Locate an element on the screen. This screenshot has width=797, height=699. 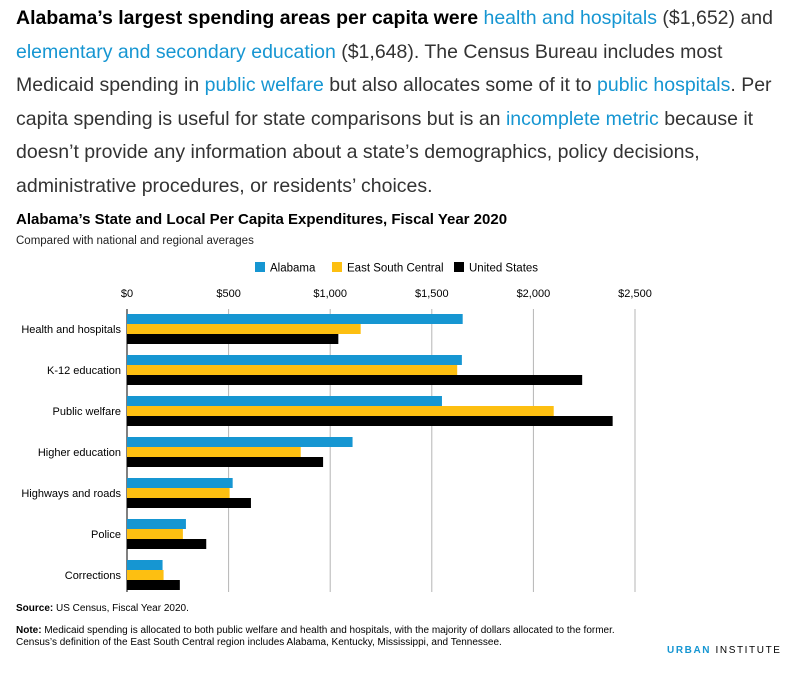
category-label-higher-education: Higher education is located at coordinates (79, 453).